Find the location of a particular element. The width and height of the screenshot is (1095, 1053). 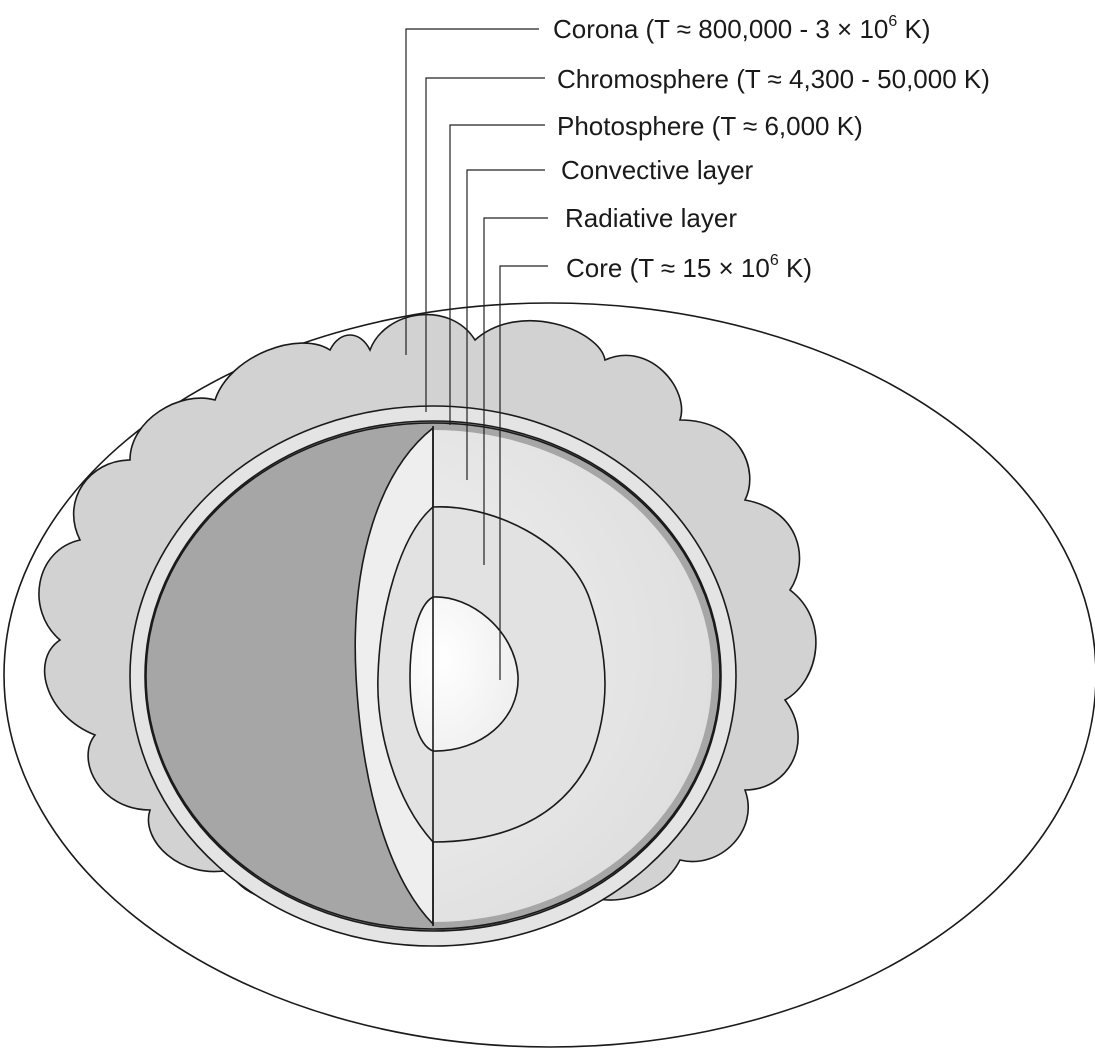

convective-leader-line is located at coordinates (505, 324).